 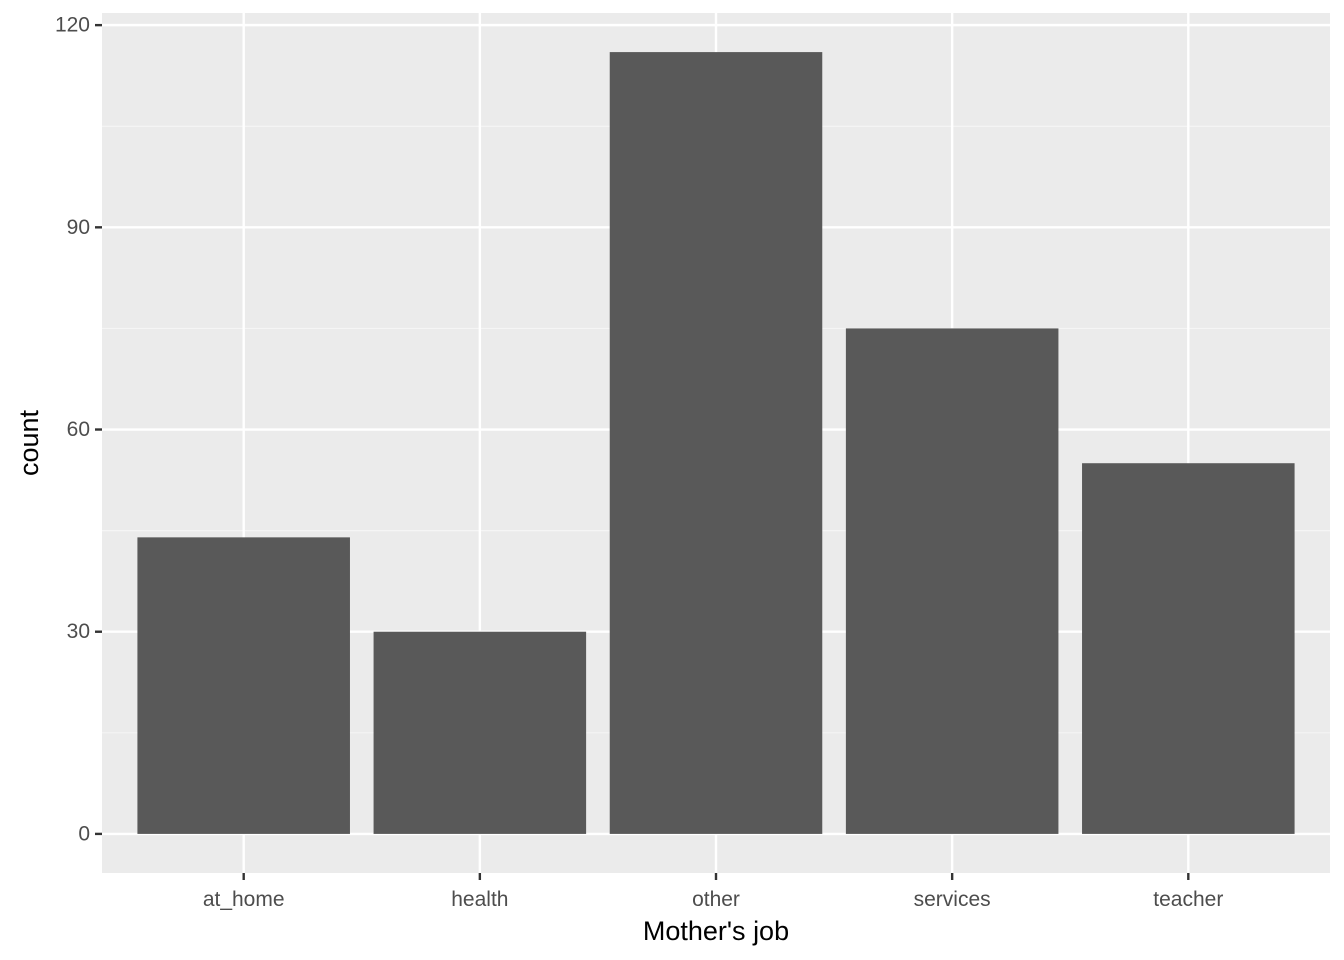 What do you see at coordinates (479, 899) in the screenshot?
I see `x-tick-label: health` at bounding box center [479, 899].